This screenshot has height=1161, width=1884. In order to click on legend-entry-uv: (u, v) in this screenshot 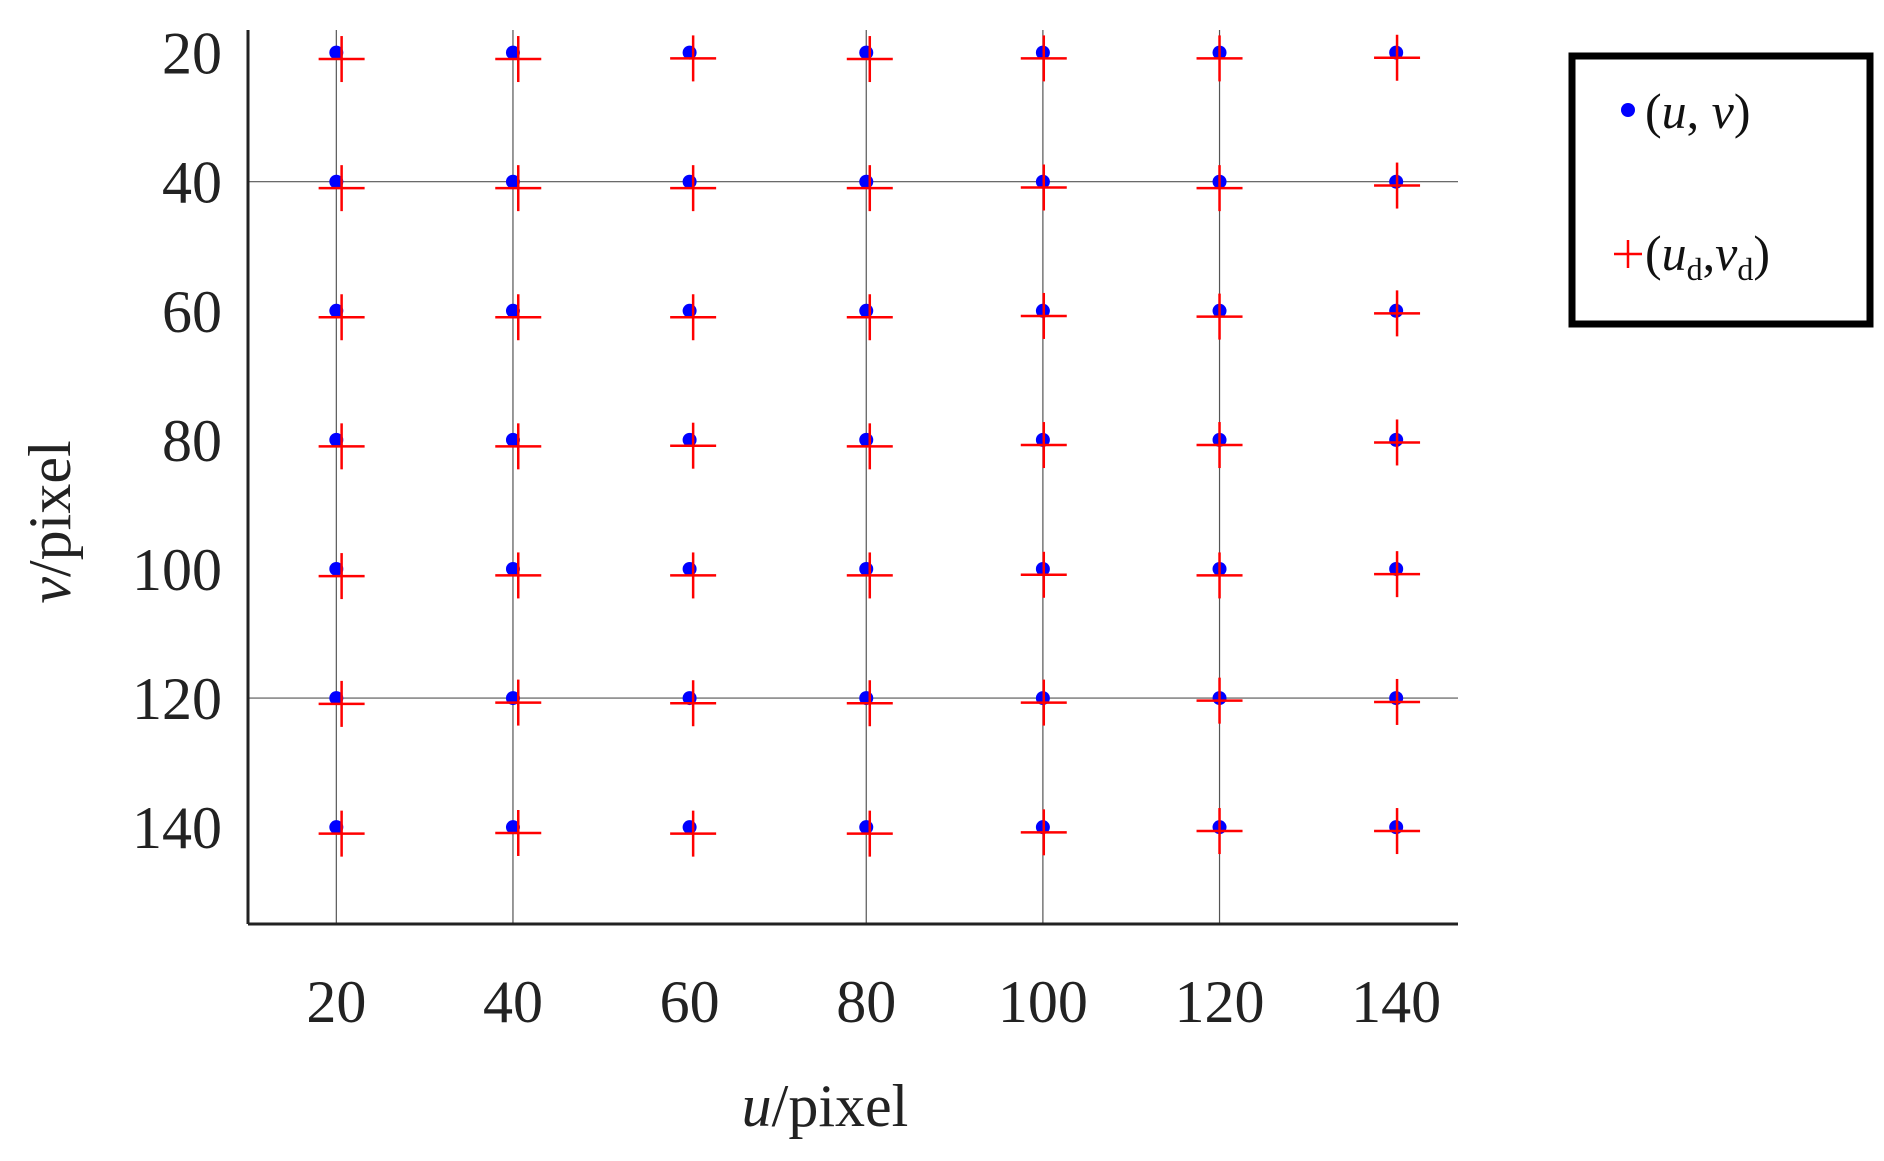, I will do `click(1698, 111)`.